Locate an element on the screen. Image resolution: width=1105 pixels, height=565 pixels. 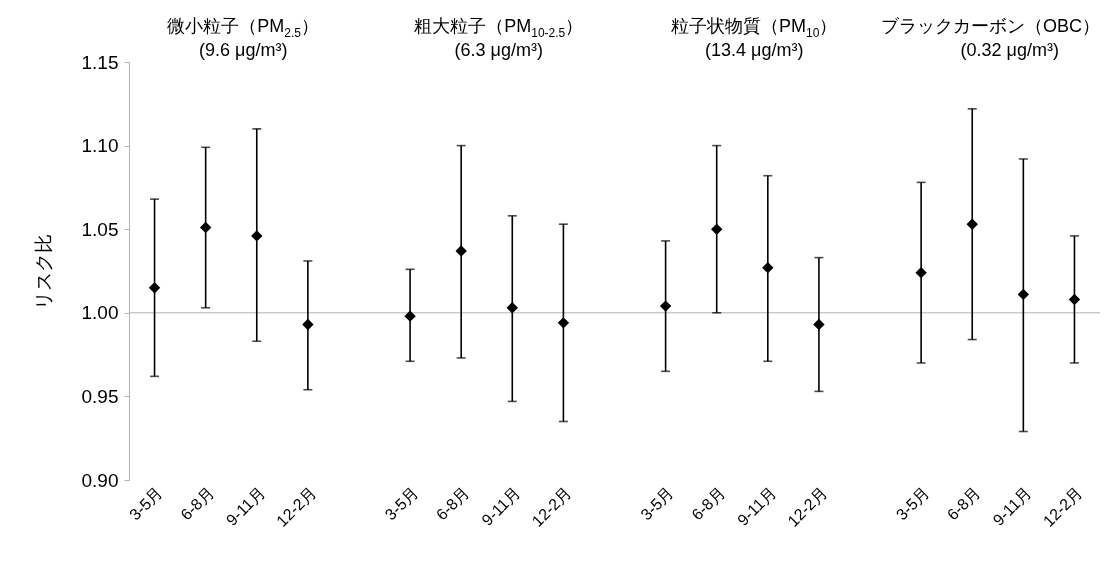
text: 微小粒子（PM$_{2.5}$） is located at coordinates (243, 27).